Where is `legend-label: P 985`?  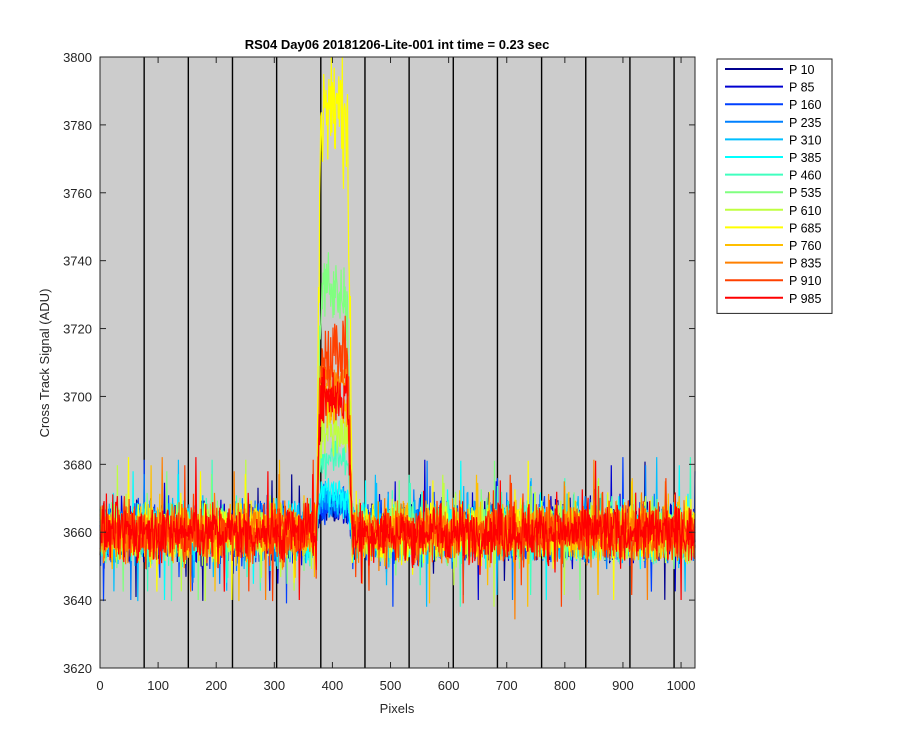 legend-label: P 985 is located at coordinates (805, 299).